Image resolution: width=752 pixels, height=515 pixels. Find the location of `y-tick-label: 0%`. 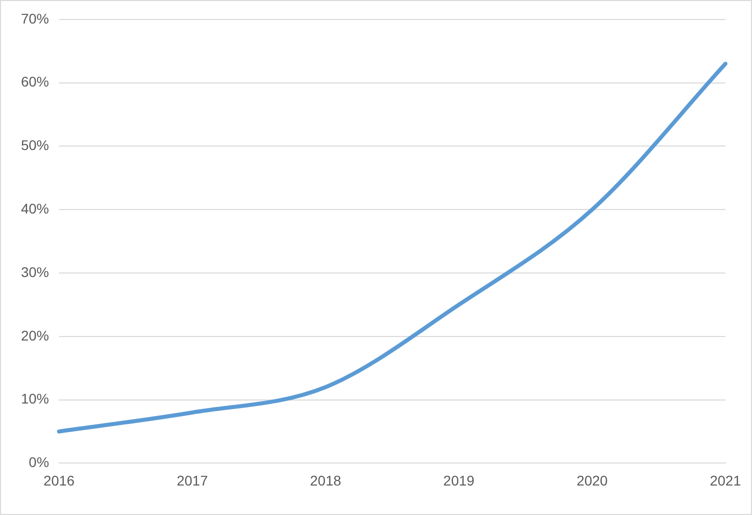

y-tick-label: 0% is located at coordinates (39, 462).